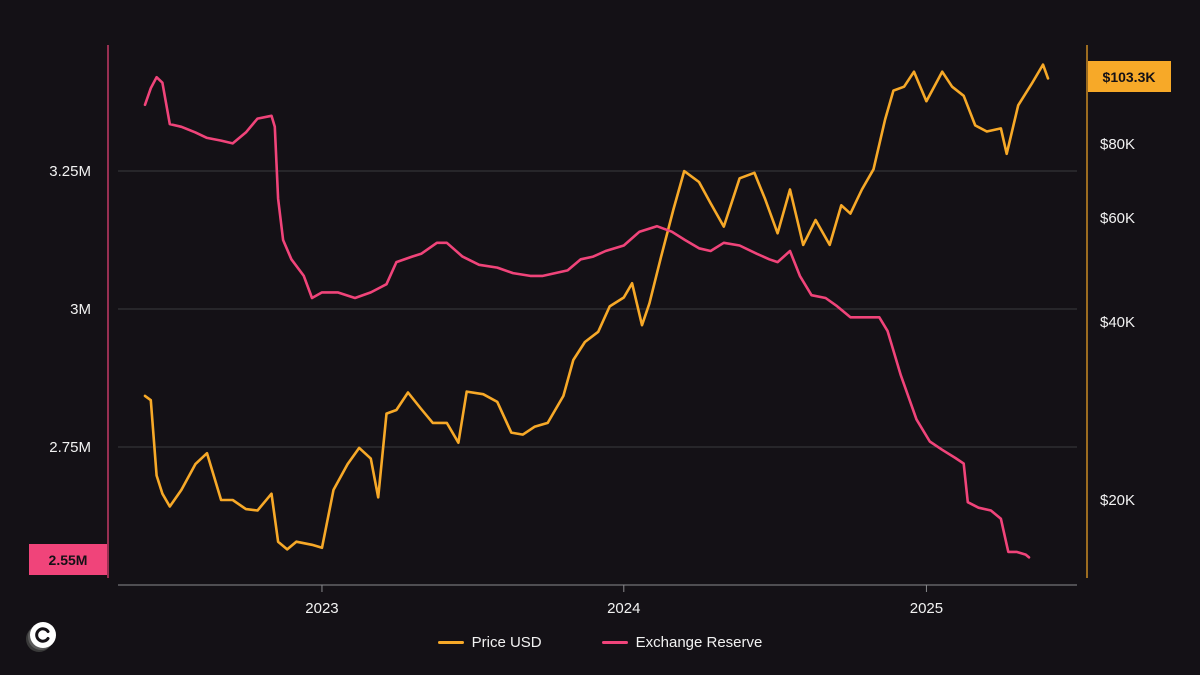 This screenshot has width=1200, height=675. Describe the element at coordinates (623, 608) in the screenshot. I see `x-tick-label-1: 2024` at that location.